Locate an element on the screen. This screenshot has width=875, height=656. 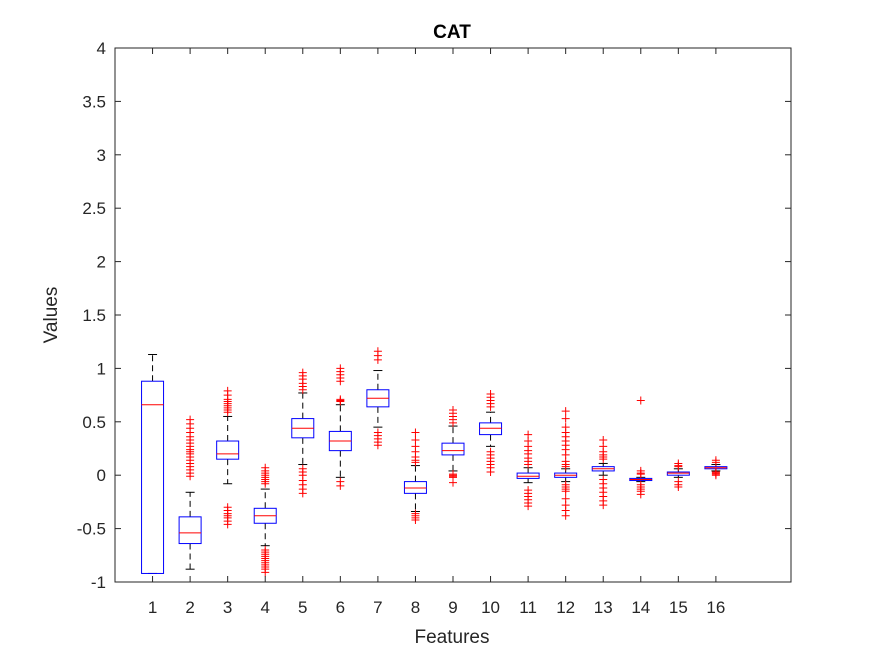
y-tick-label: 3.5 is located at coordinates (94, 101).